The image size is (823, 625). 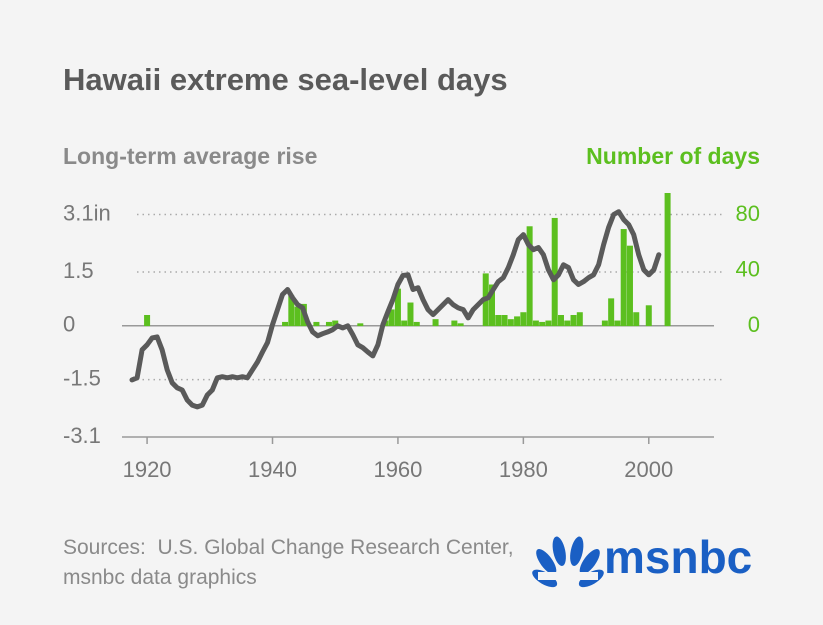 I want to click on x-tick-label: 1940, so click(x=272, y=469).